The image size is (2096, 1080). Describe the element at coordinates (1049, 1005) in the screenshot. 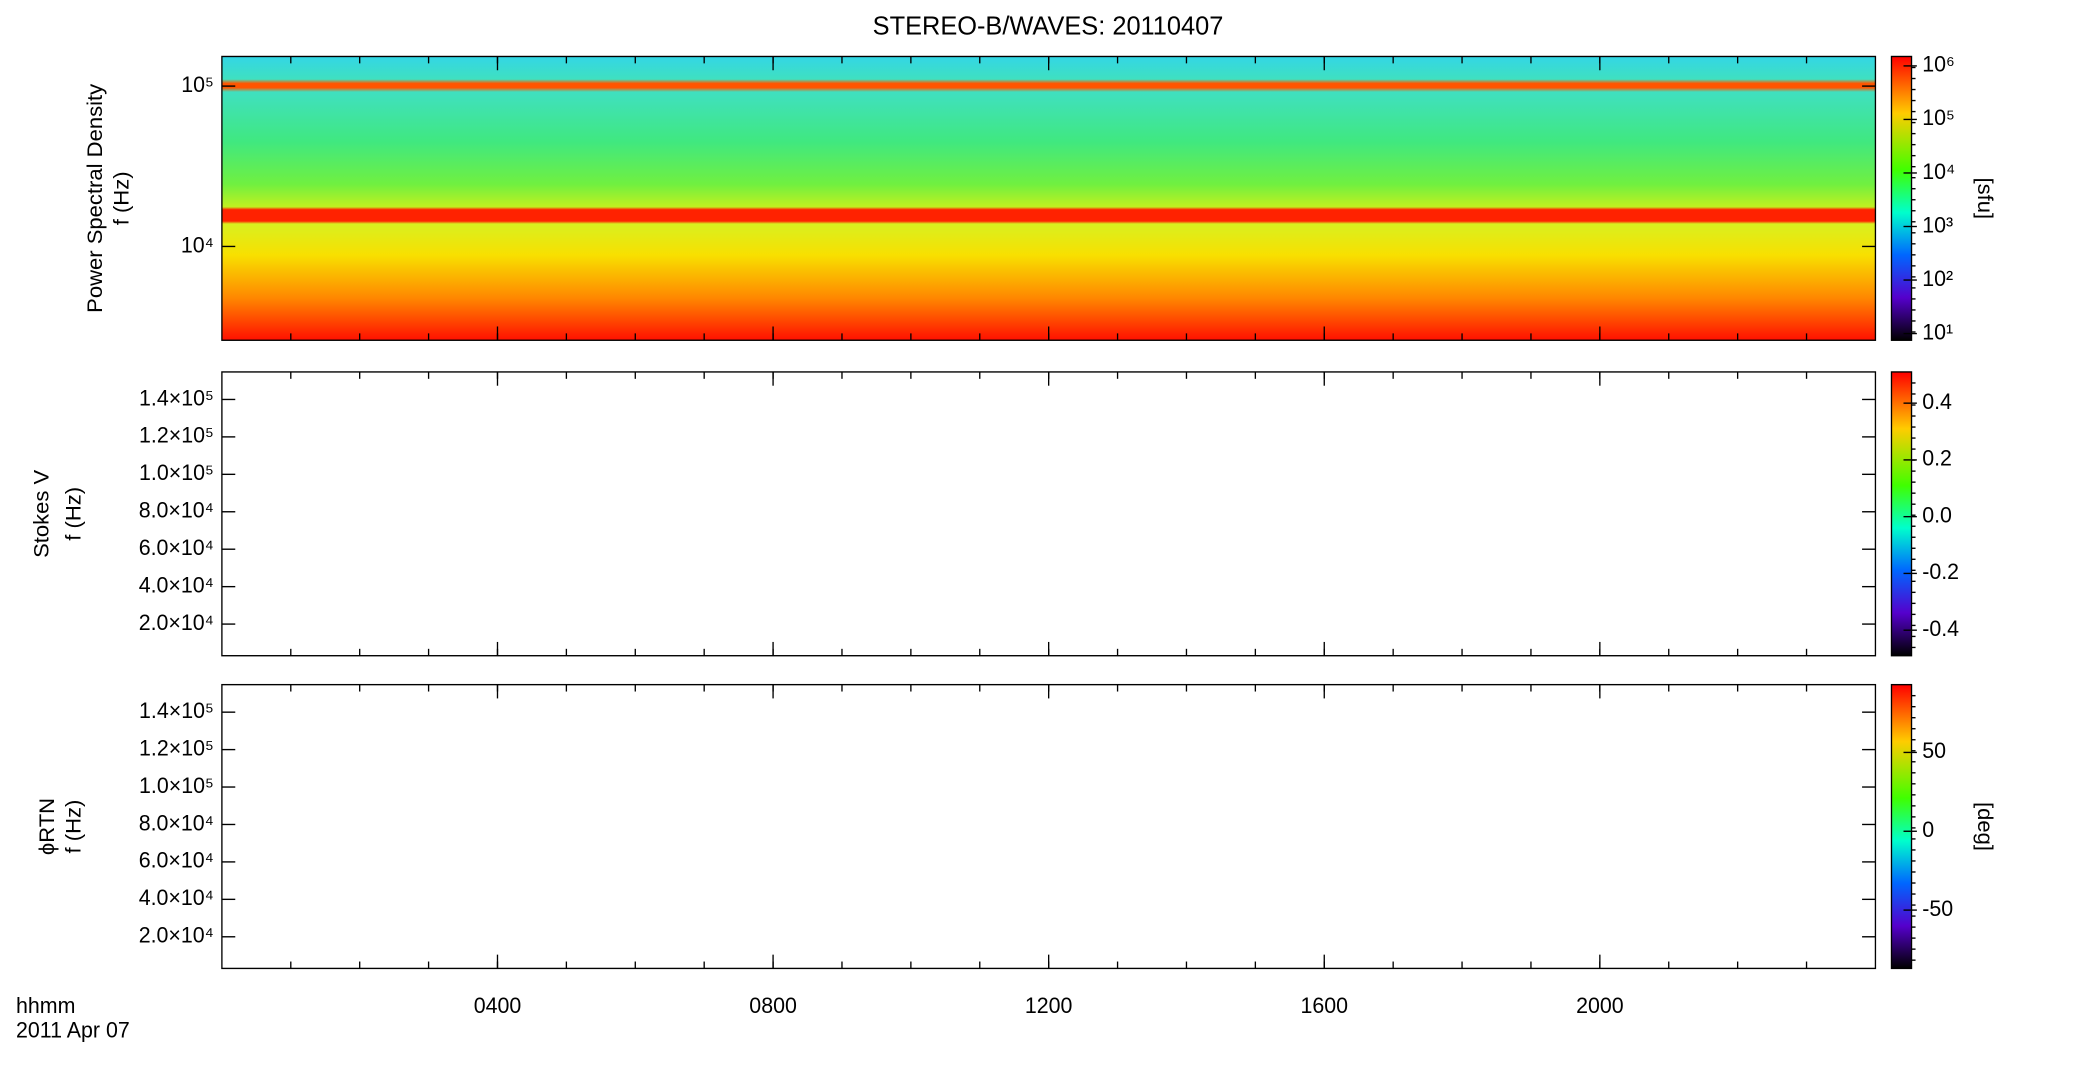

I see `x-tick-label: 1200` at that location.